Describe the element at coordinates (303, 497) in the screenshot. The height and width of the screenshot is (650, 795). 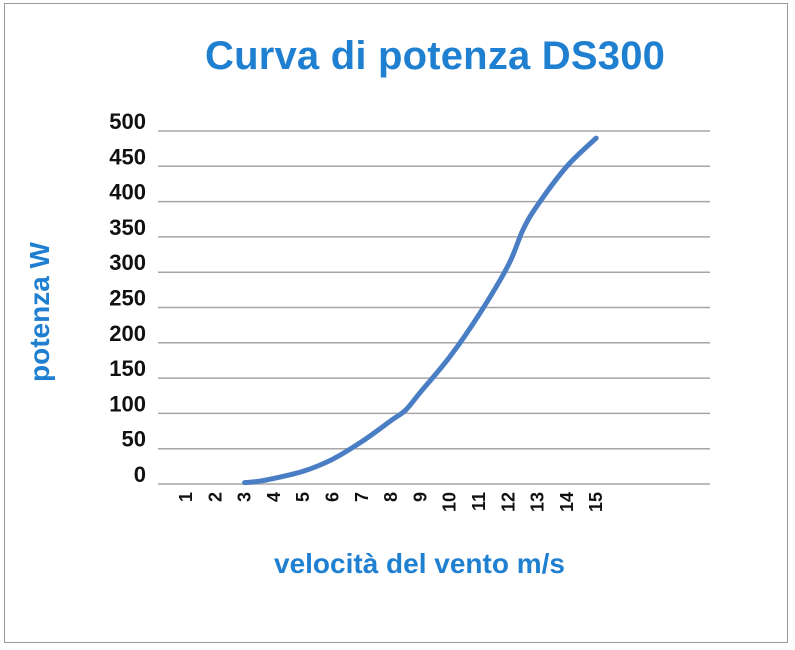
I see `x-tick-5: 5` at that location.